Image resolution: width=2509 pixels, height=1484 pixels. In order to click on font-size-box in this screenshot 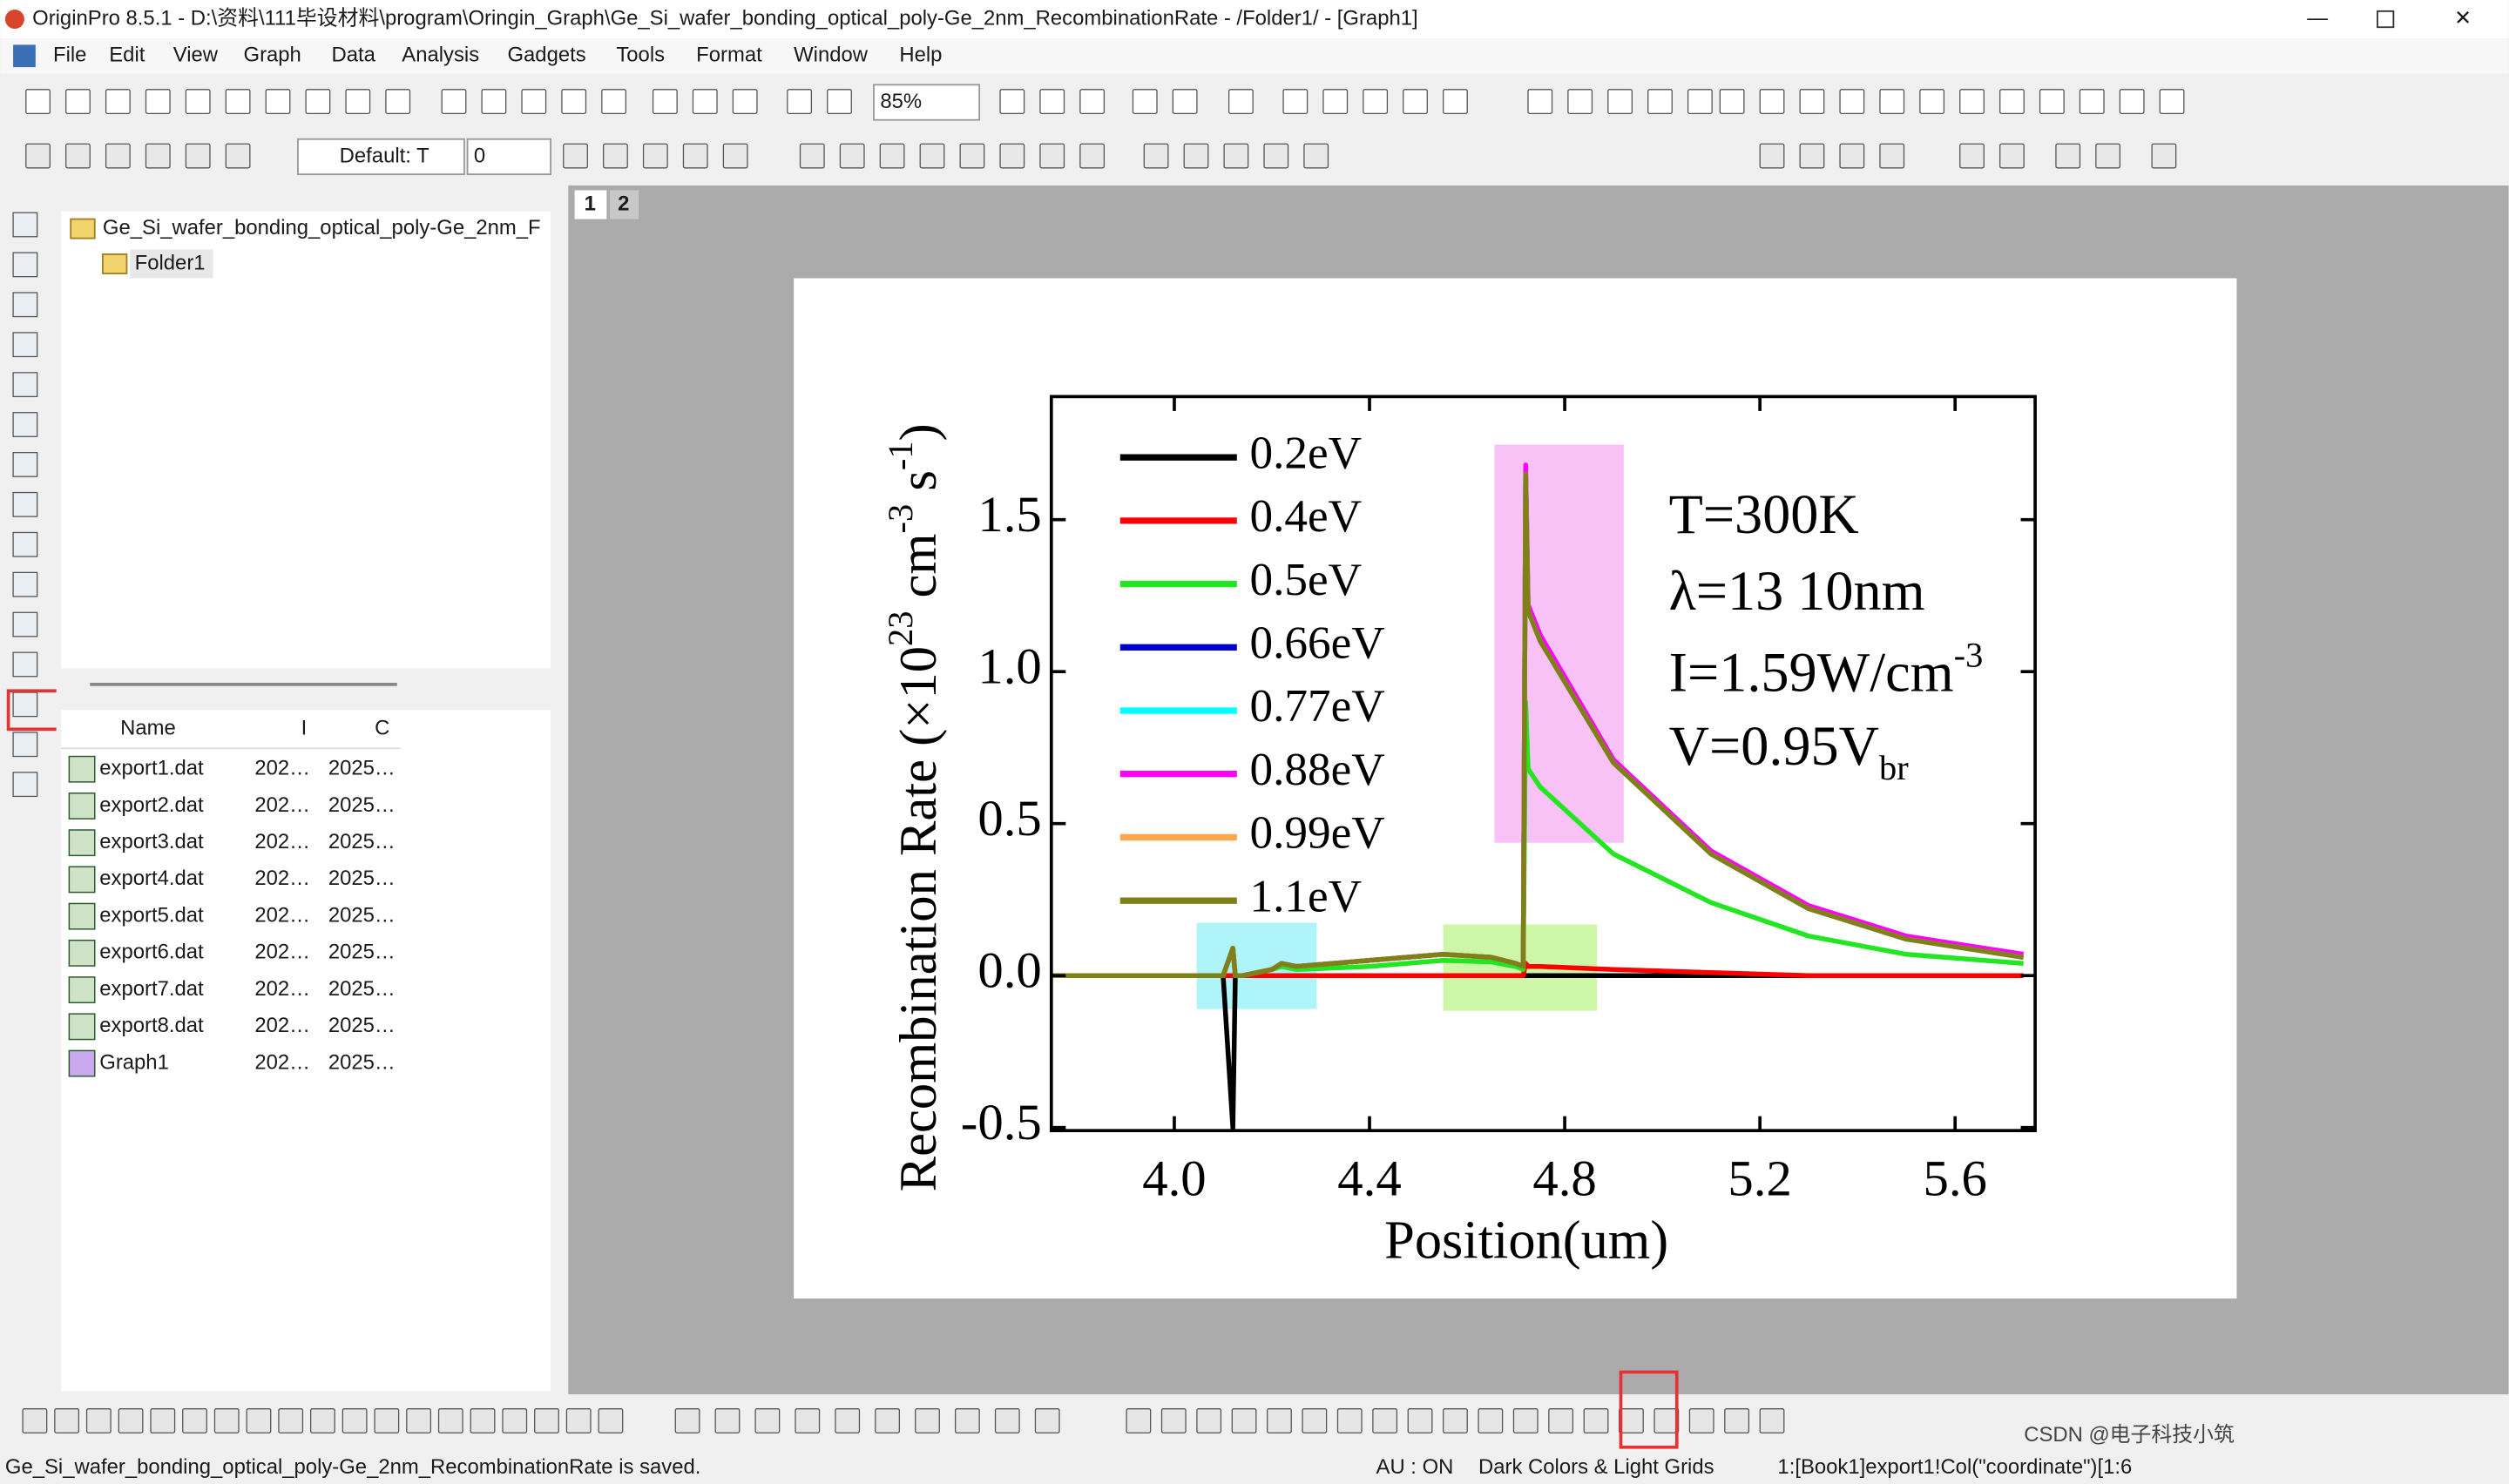, I will do `click(508, 157)`.